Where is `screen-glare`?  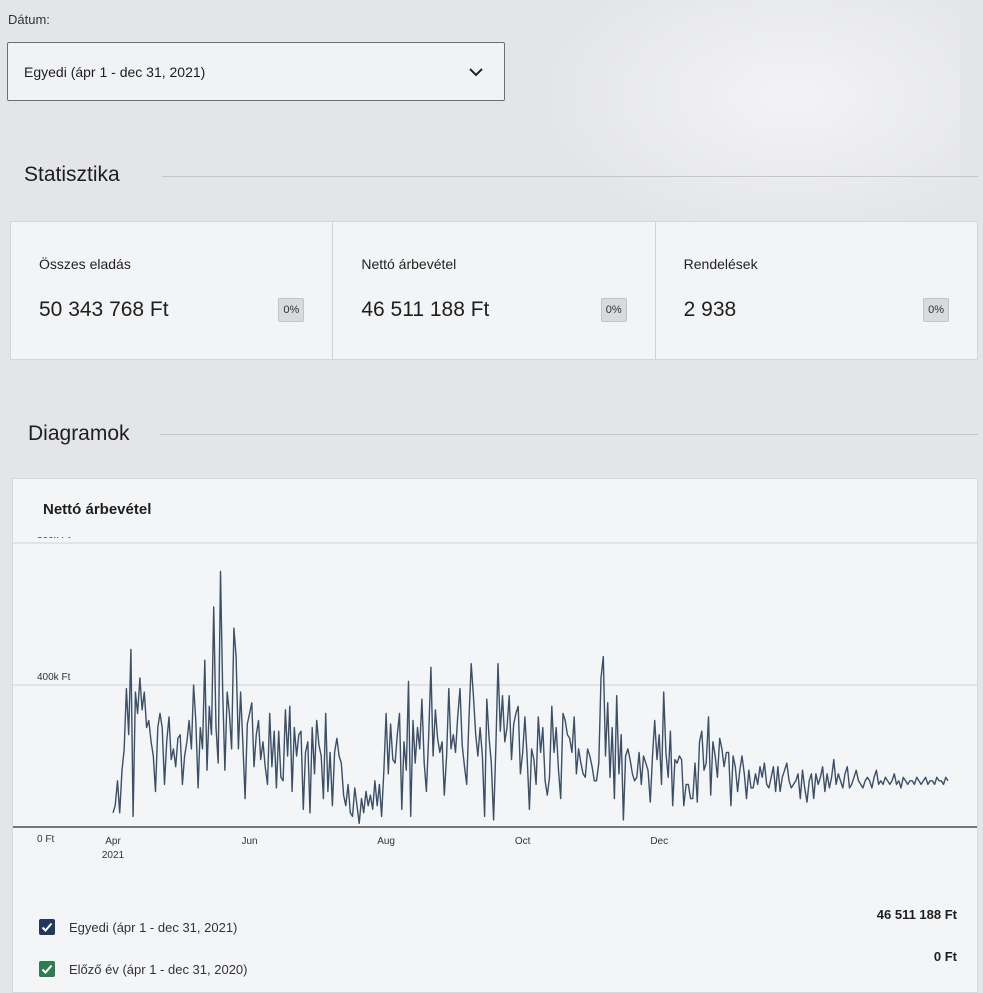
screen-glare is located at coordinates (750, 120).